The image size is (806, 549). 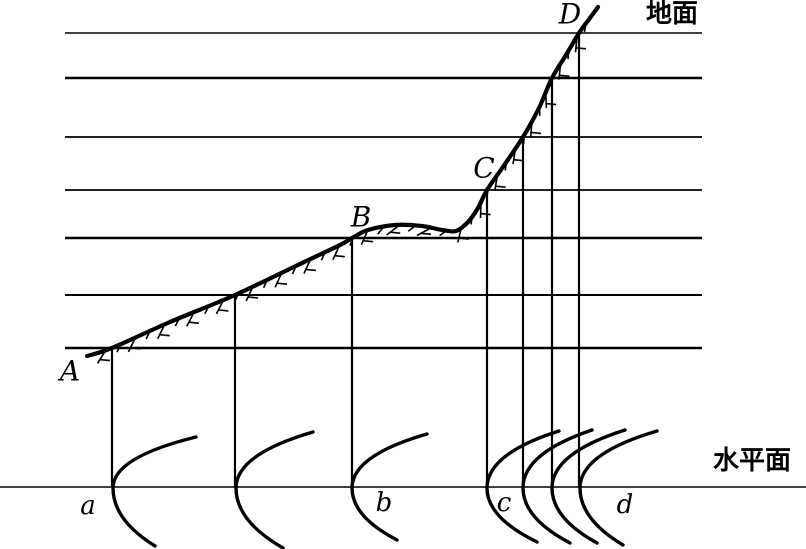 I want to click on contour-curve-b, so click(x=389, y=487).